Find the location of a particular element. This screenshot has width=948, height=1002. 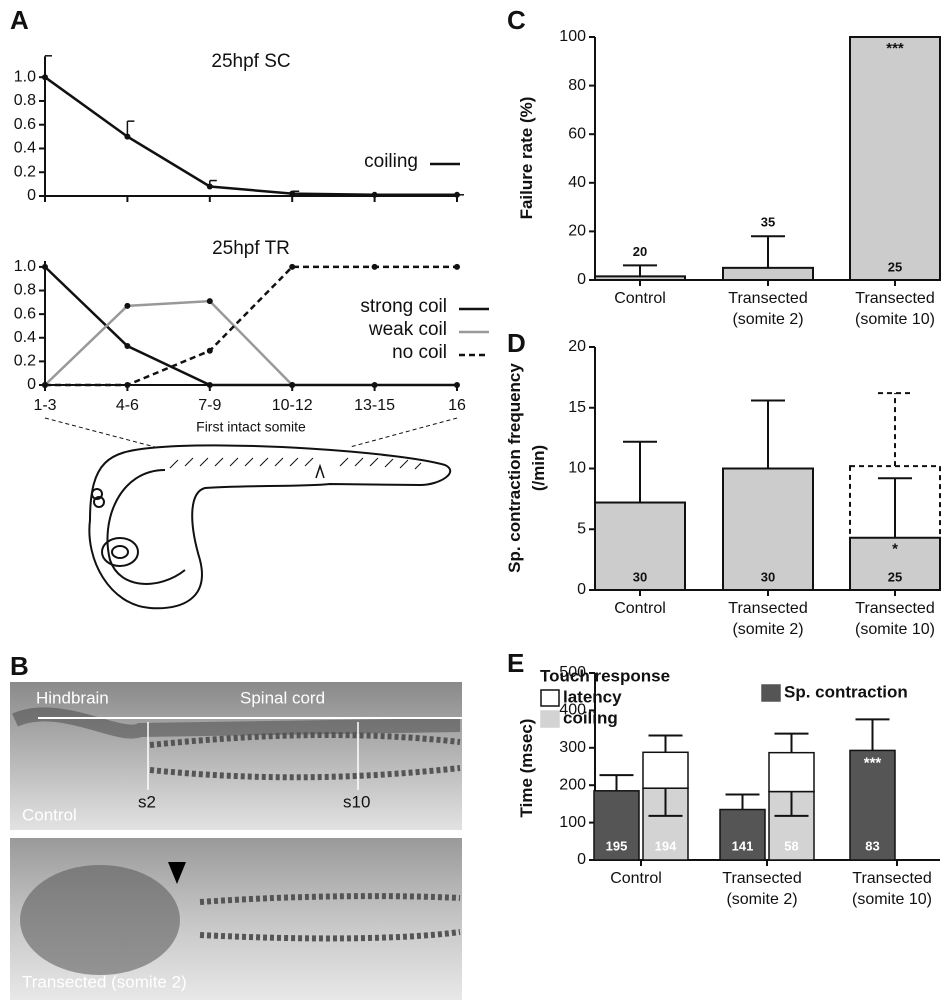

y-axis-label: Sp. contraction frequency (/min) is located at coordinates (526, 468).